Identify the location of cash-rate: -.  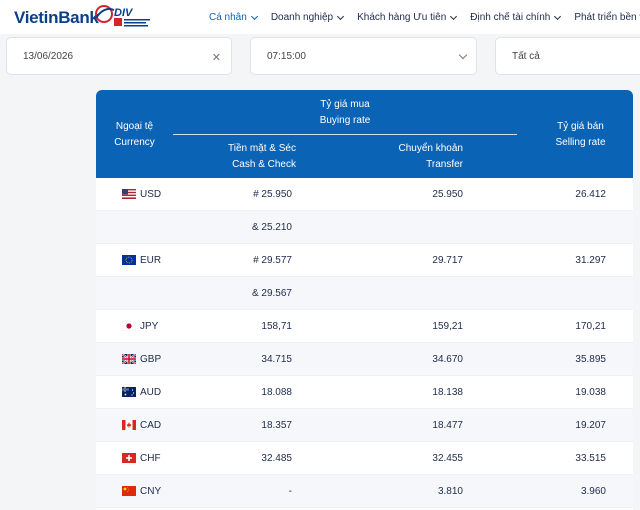
(290, 491).